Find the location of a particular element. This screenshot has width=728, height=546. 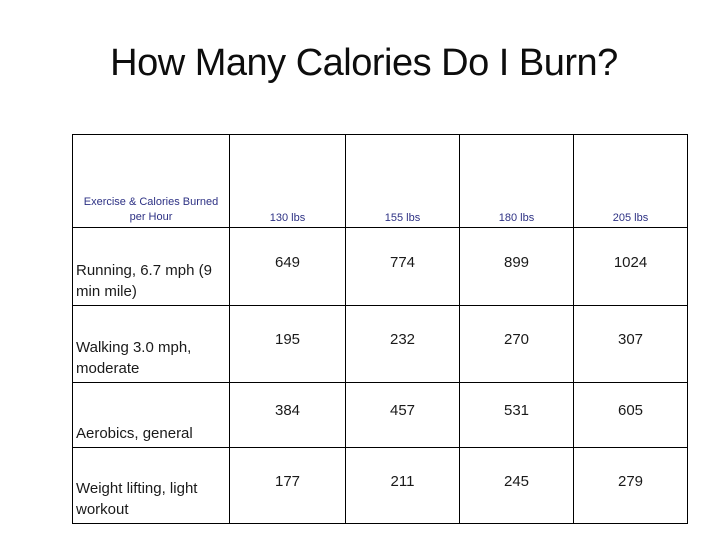

value-cell: 177 is located at coordinates (287, 485).